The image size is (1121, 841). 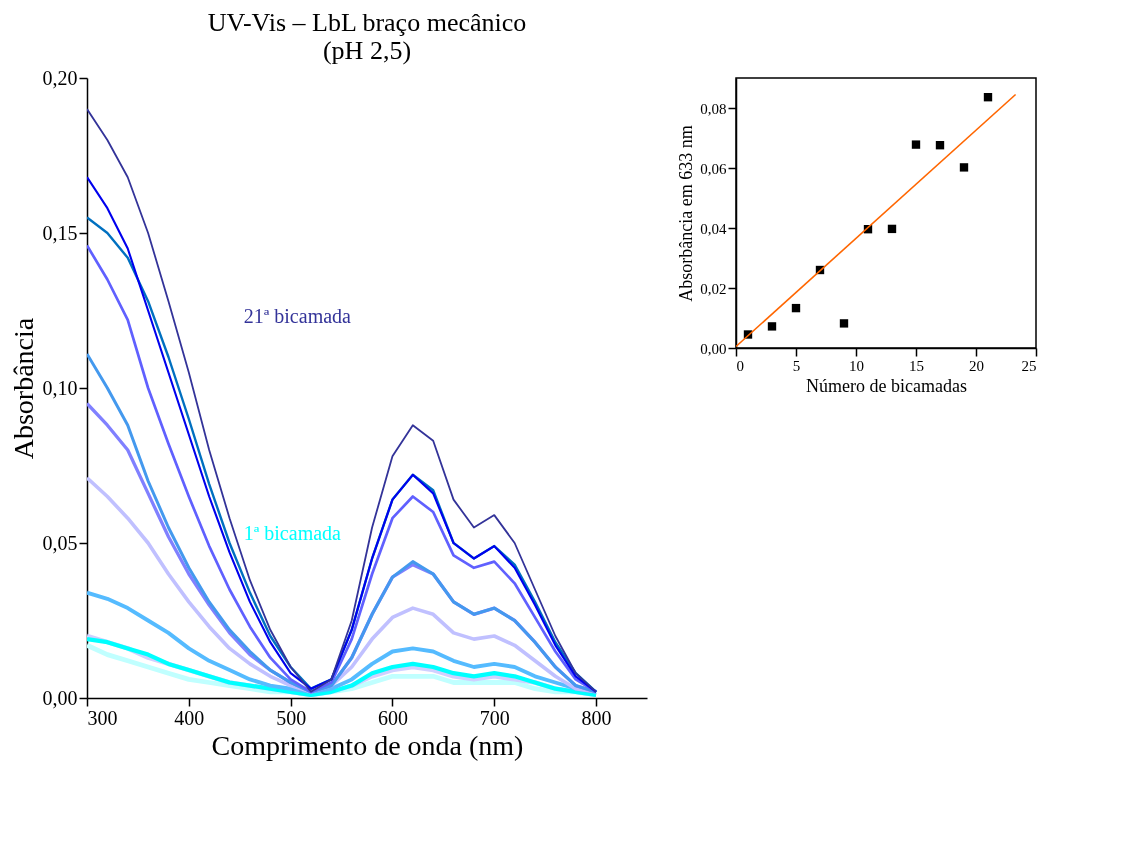 I want to click on chart-title: UV-Vis – LbL braço mecânico (pH 2,5), so click(x=367, y=36).